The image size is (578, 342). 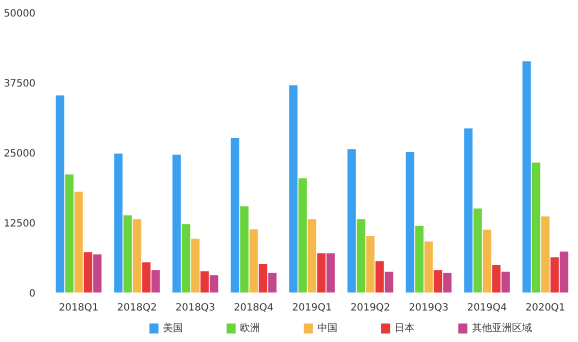 What do you see at coordinates (250, 328) in the screenshot?
I see `legend-label: 欧洲` at bounding box center [250, 328].